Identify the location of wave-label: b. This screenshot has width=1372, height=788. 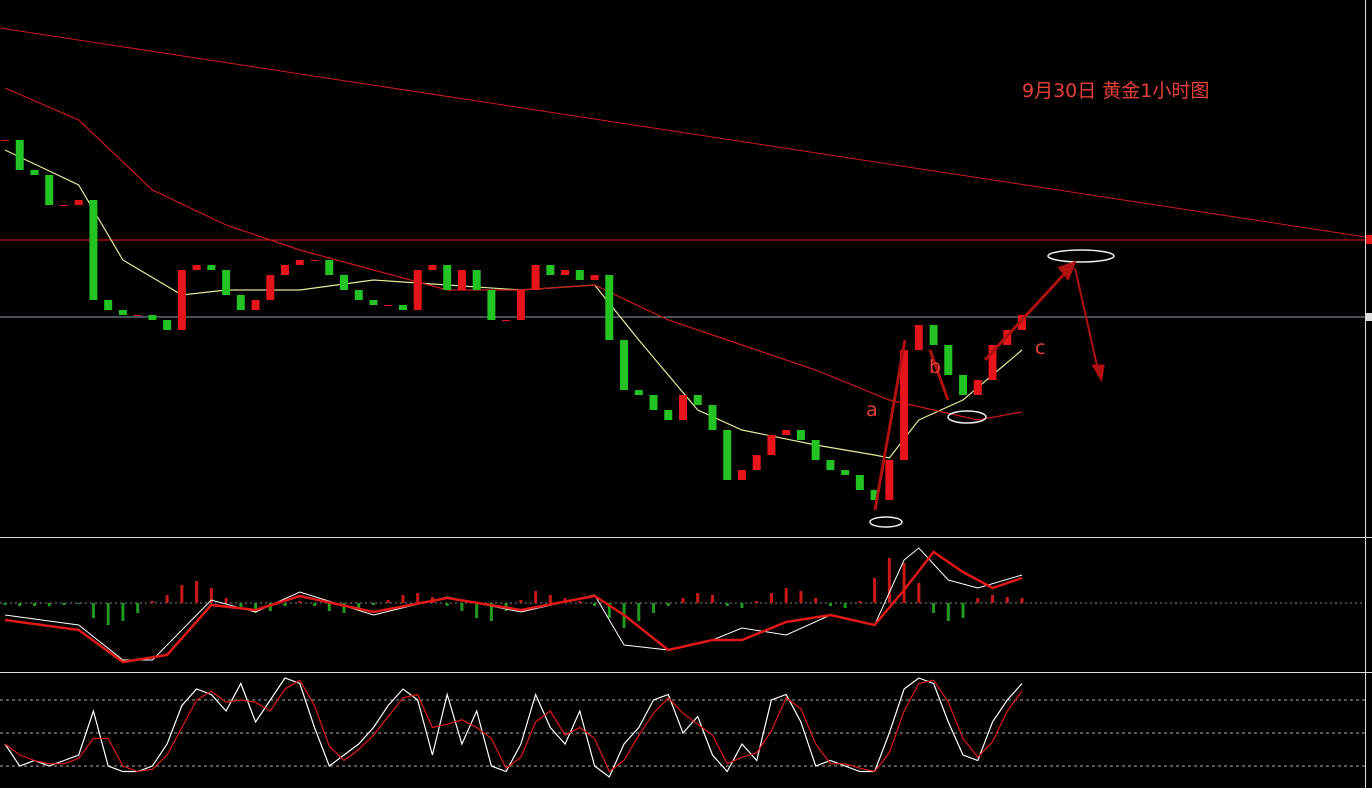
(935, 367).